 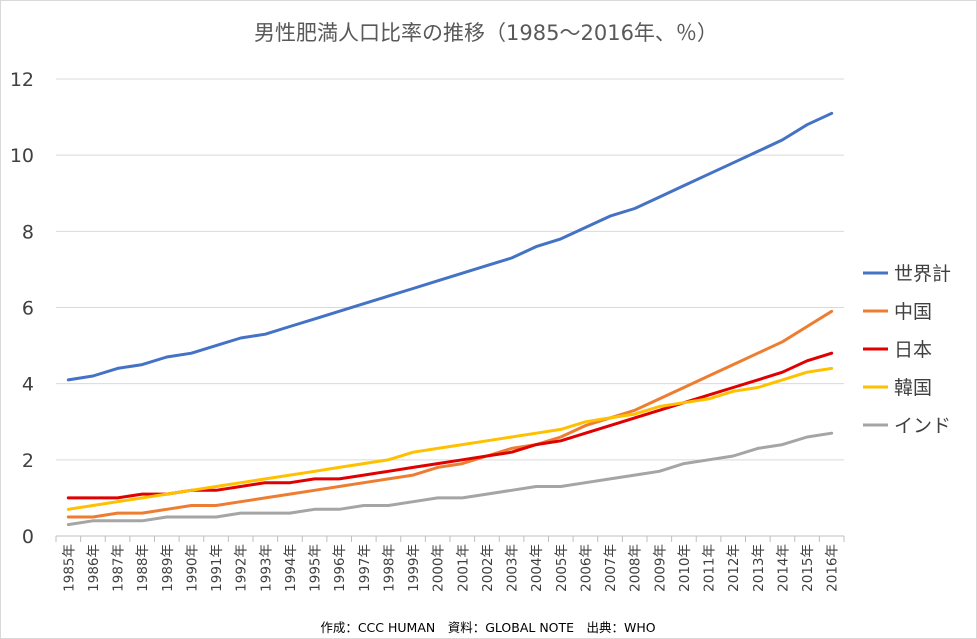 I want to click on x-tick-label: 1990年, so click(x=192, y=568).